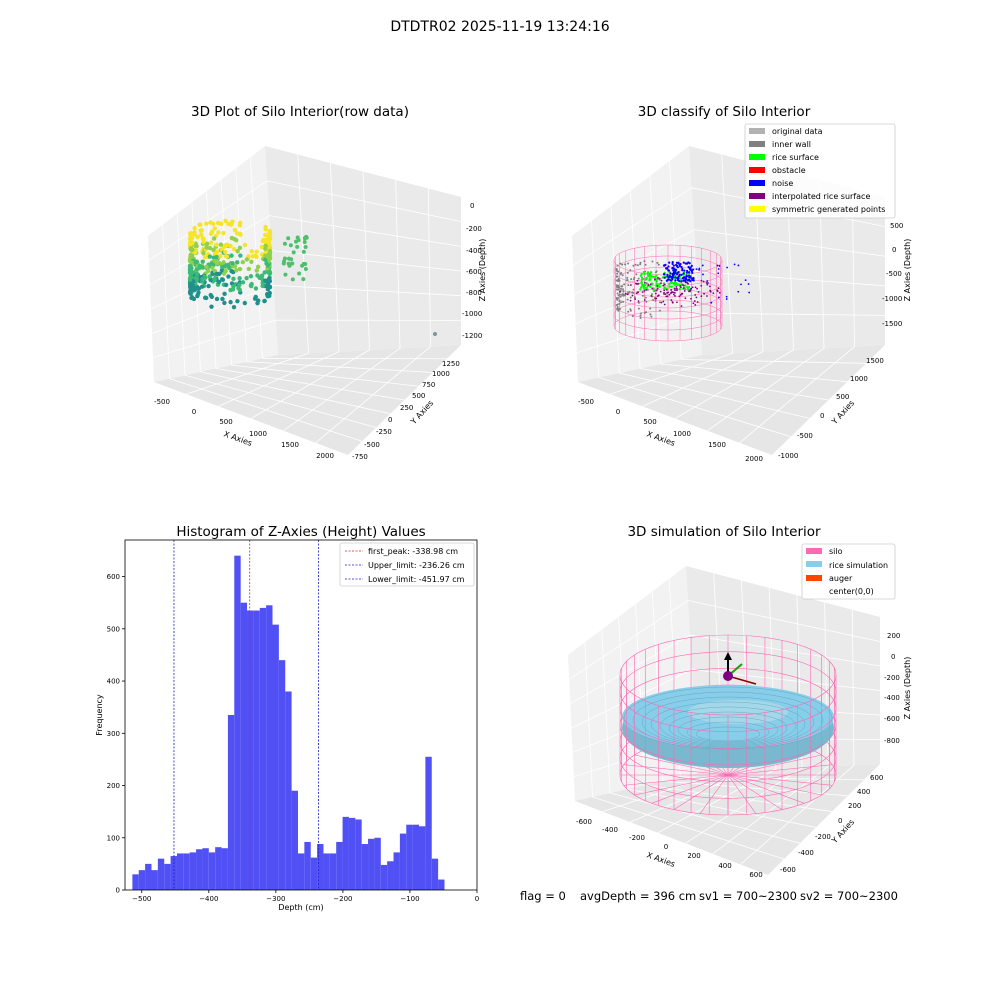 The image size is (1000, 1000). I want to click on classify-points, so click(683, 289).